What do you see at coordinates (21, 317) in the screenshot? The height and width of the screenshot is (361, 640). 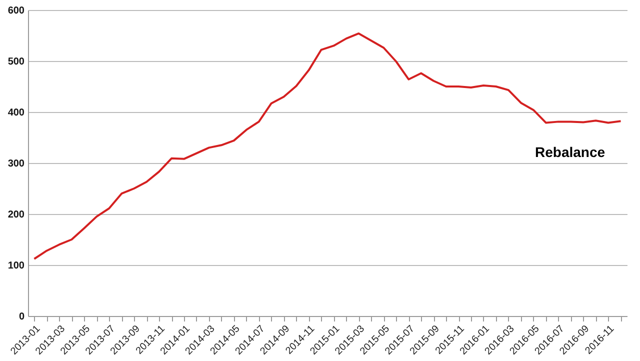 I see `y-tick-label: 0` at bounding box center [21, 317].